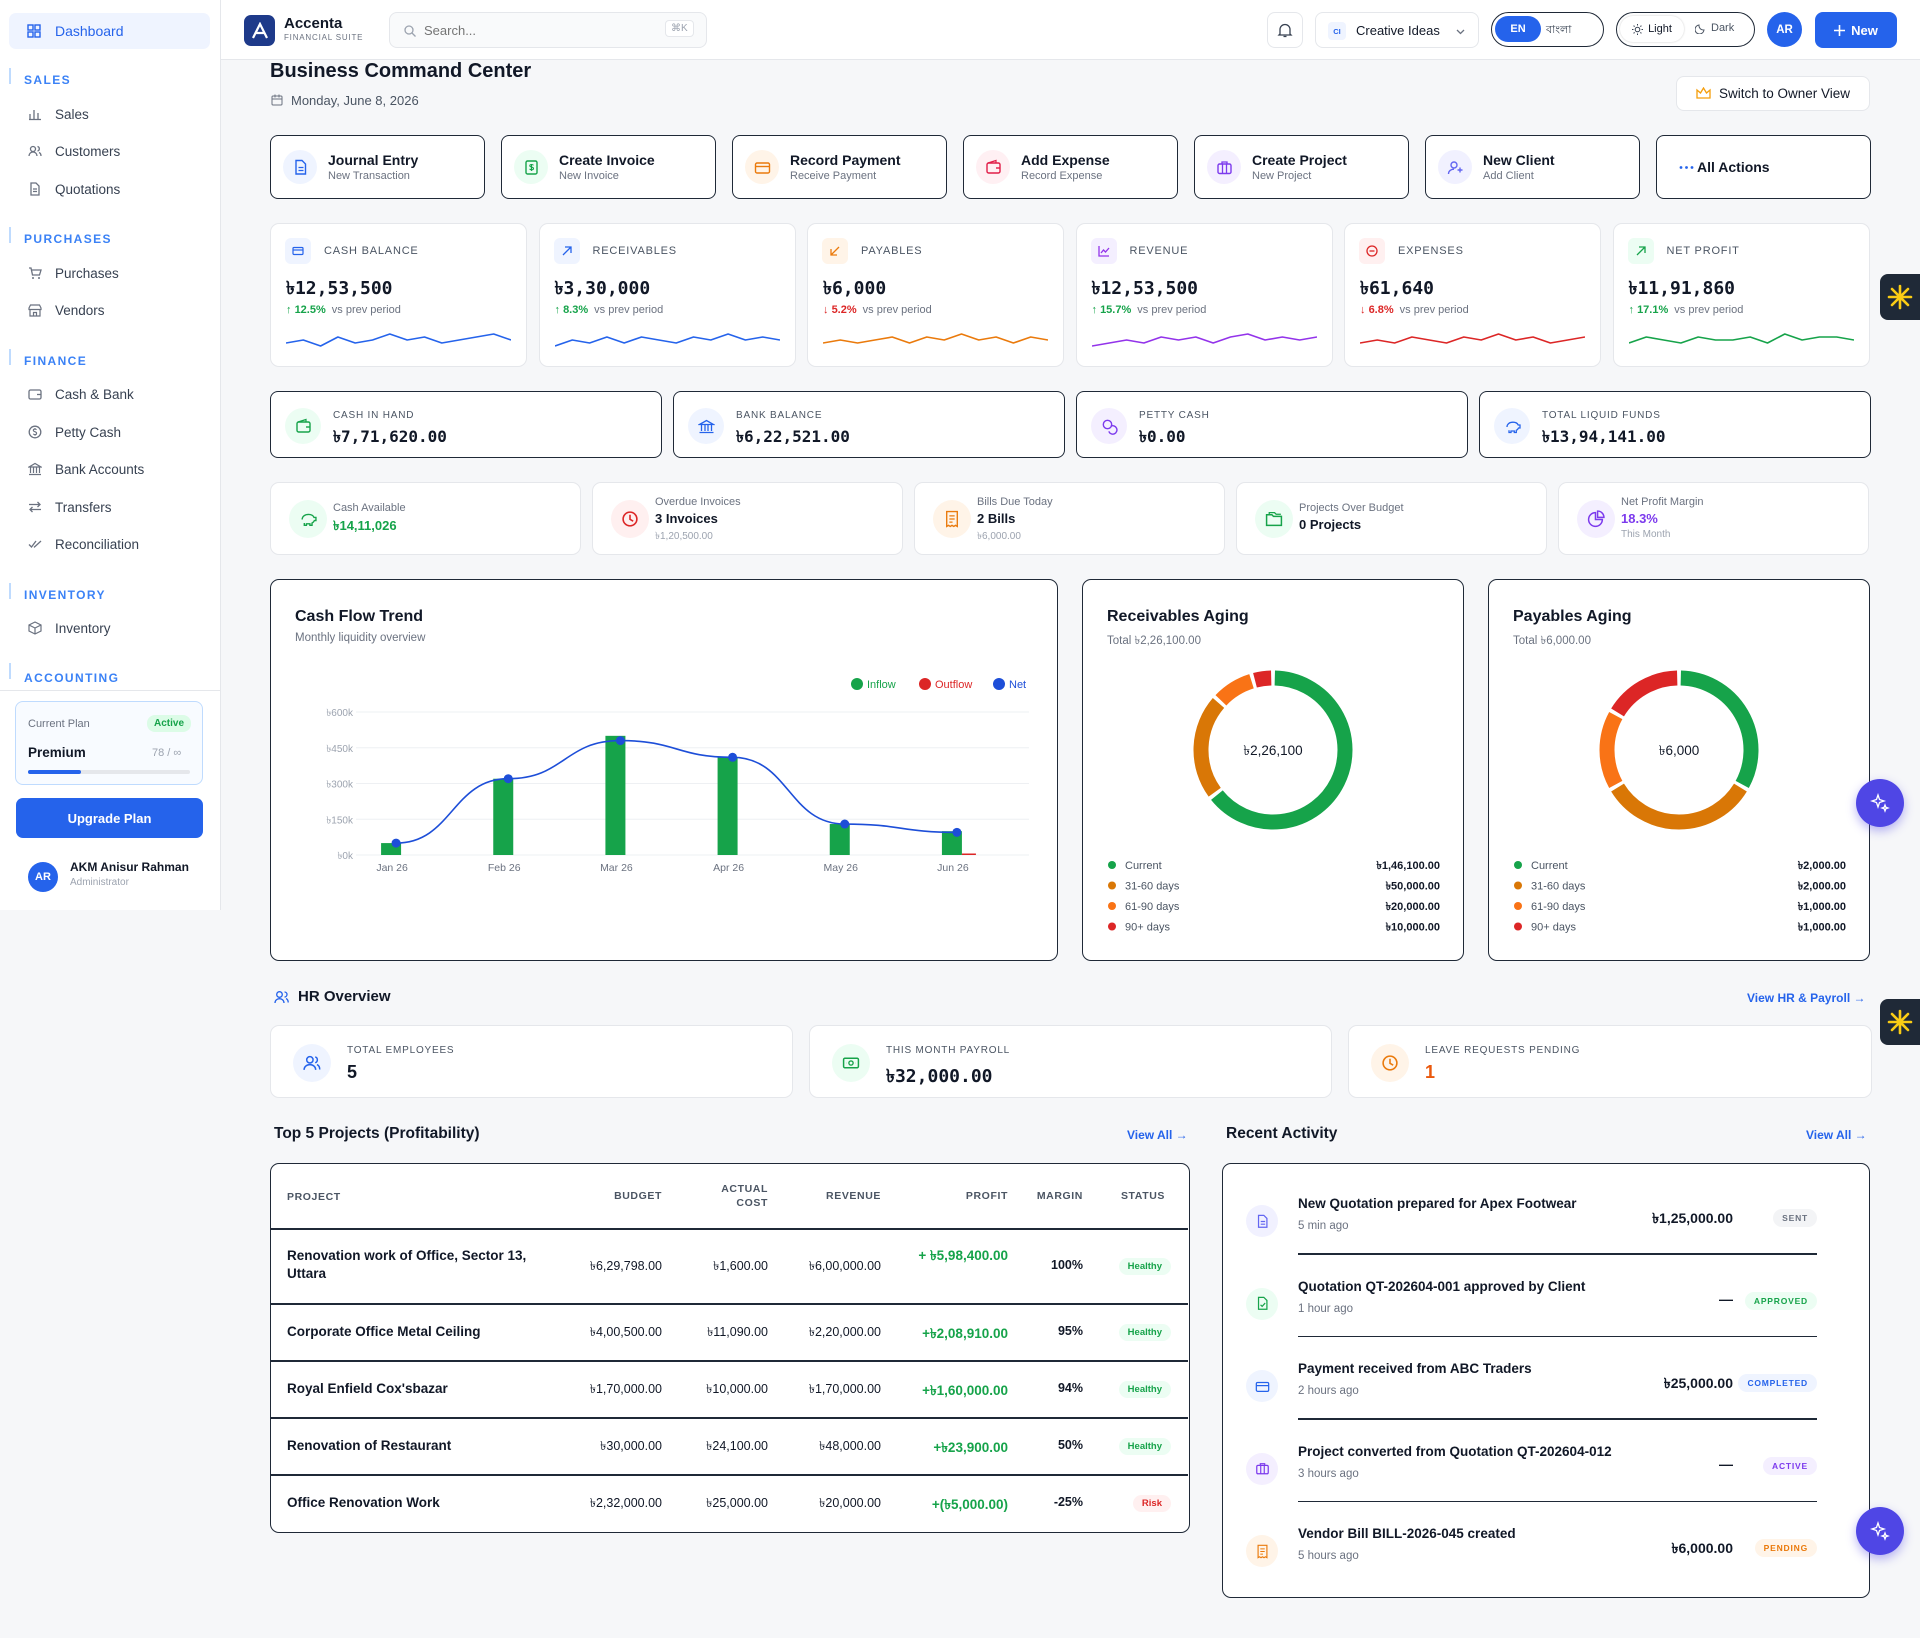 The image size is (1920, 1638). I want to click on hr-card-total-employees: TOTAL EMPLOYEES 5, so click(531, 1061).